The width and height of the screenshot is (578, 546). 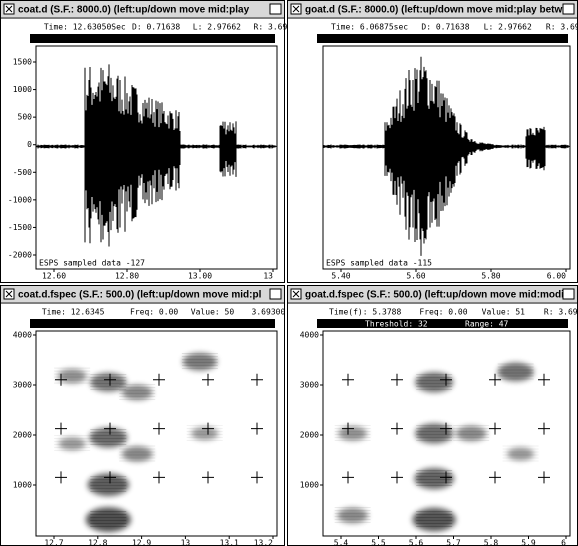 I want to click on y-tick-label: -1500, so click(x=20, y=227).